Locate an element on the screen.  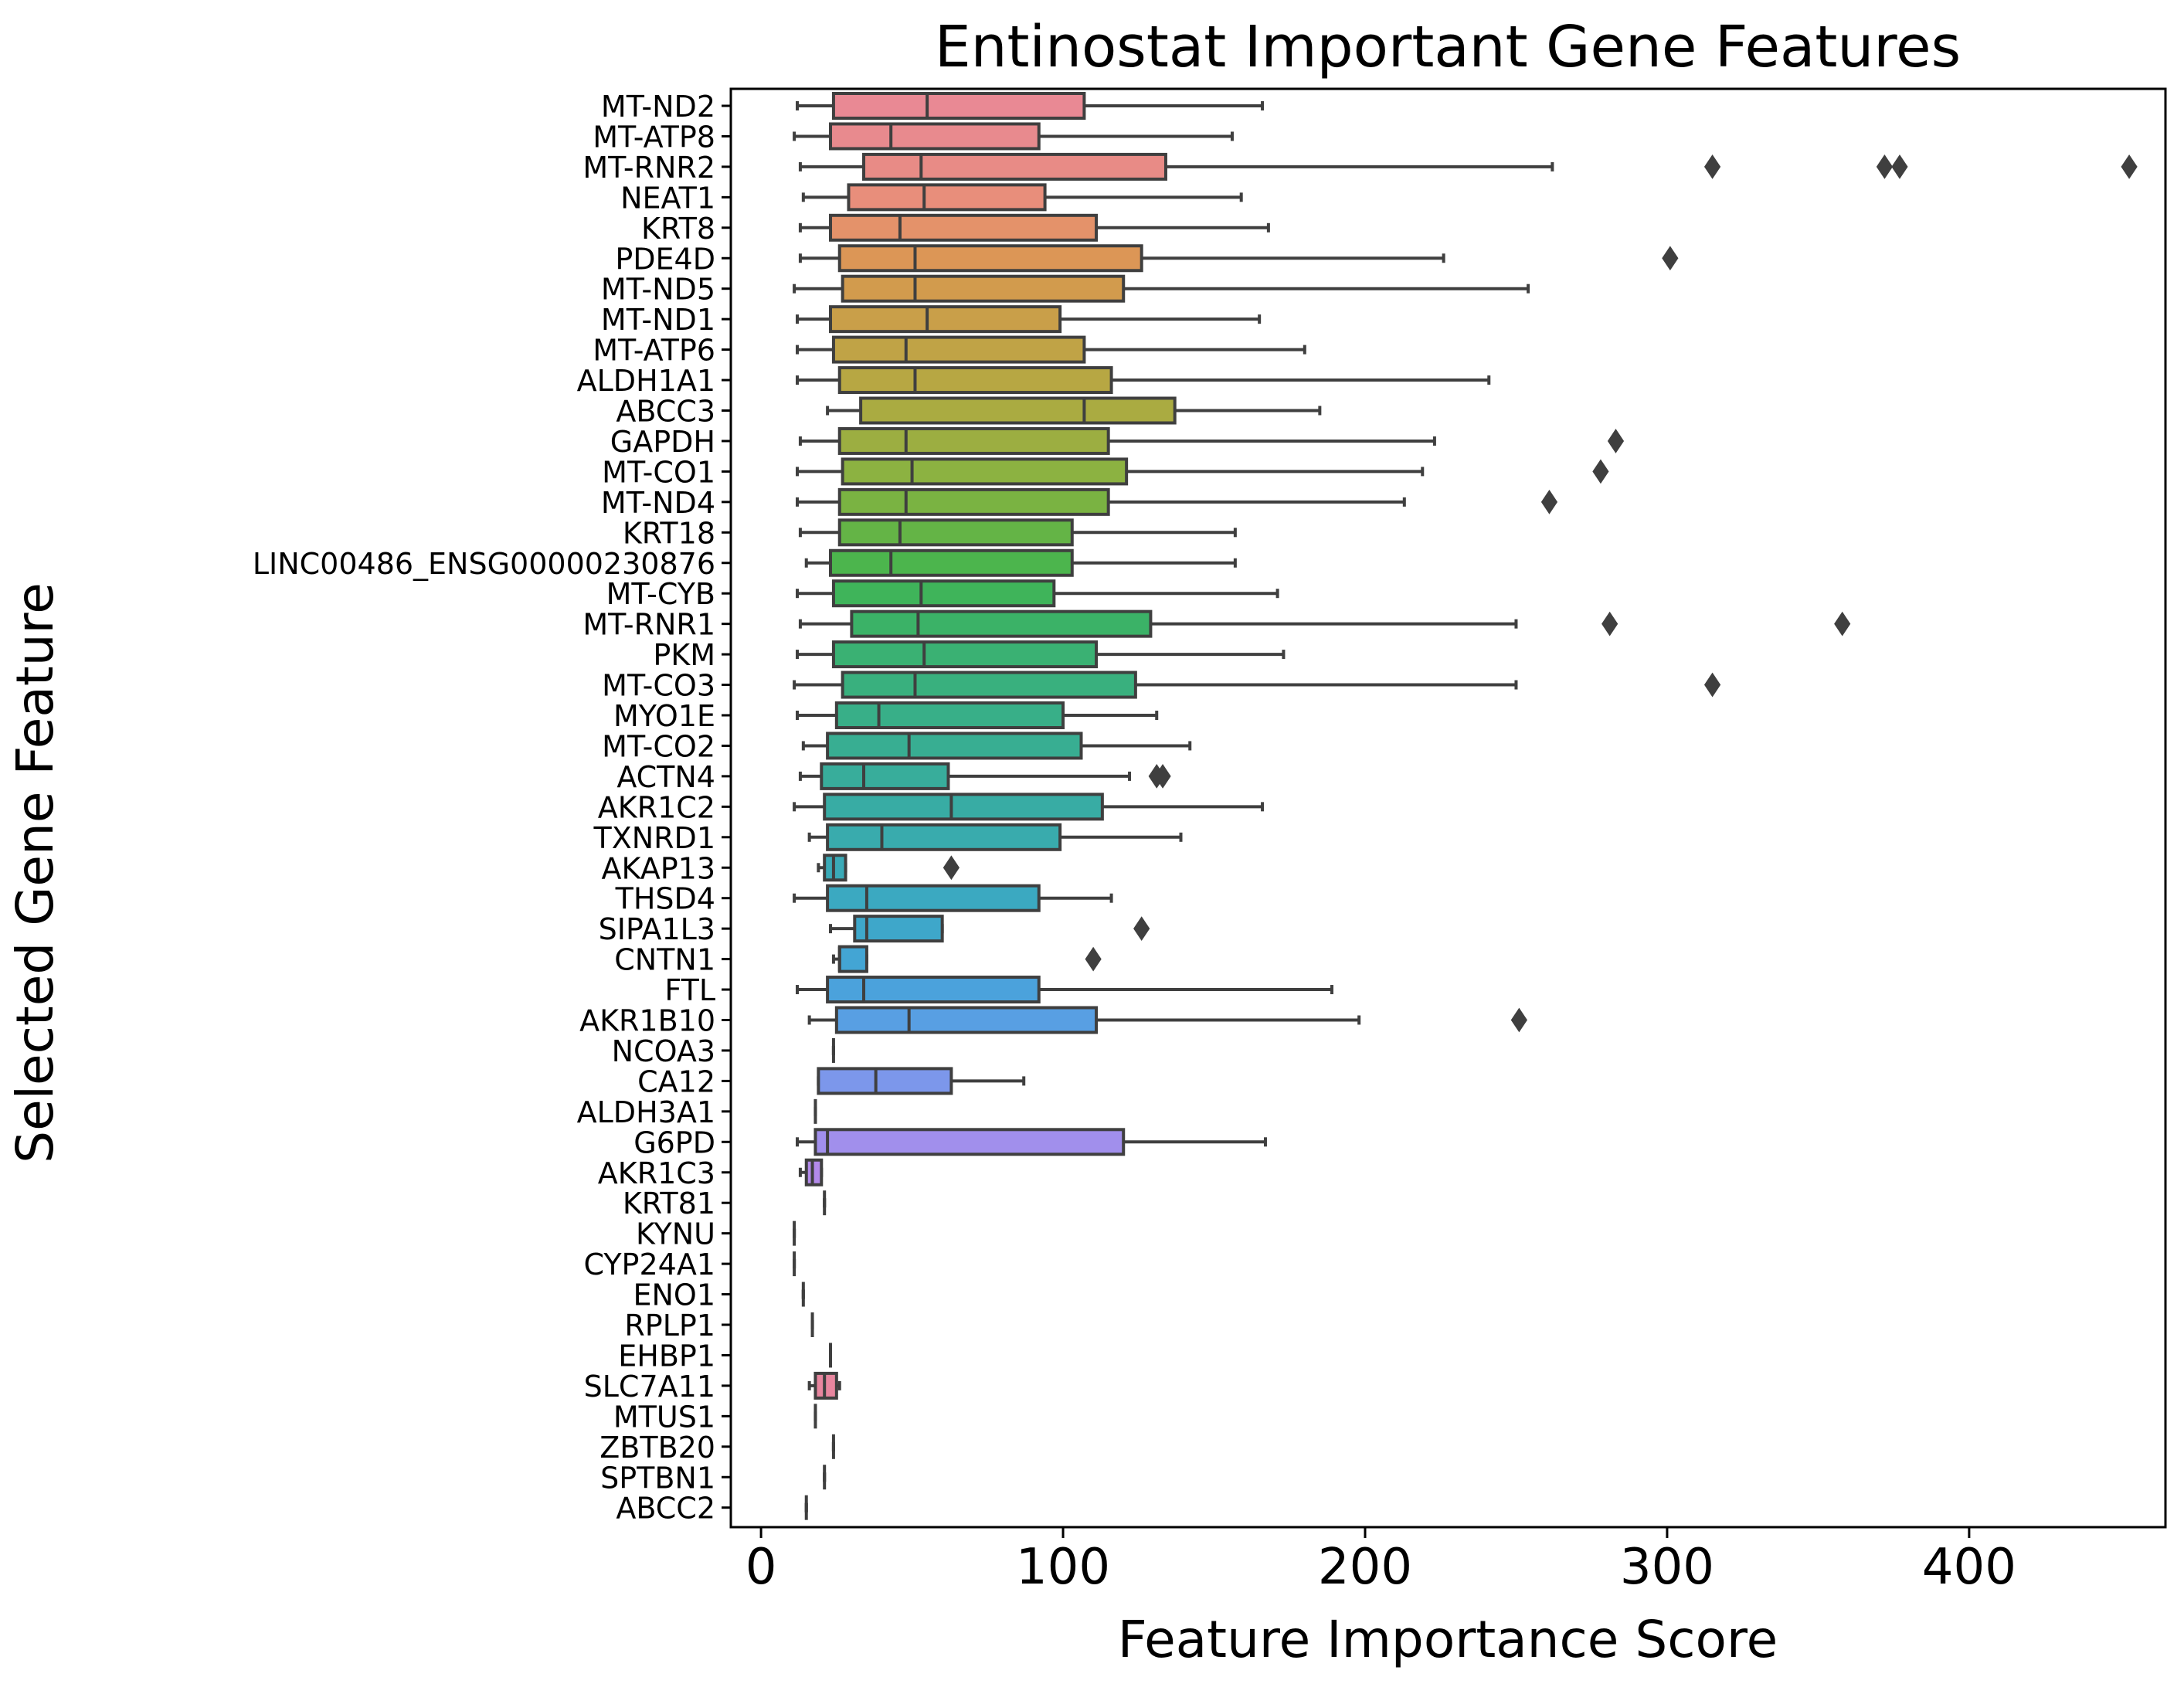
y-tick-label: ZBTB20 is located at coordinates (657, 1448).